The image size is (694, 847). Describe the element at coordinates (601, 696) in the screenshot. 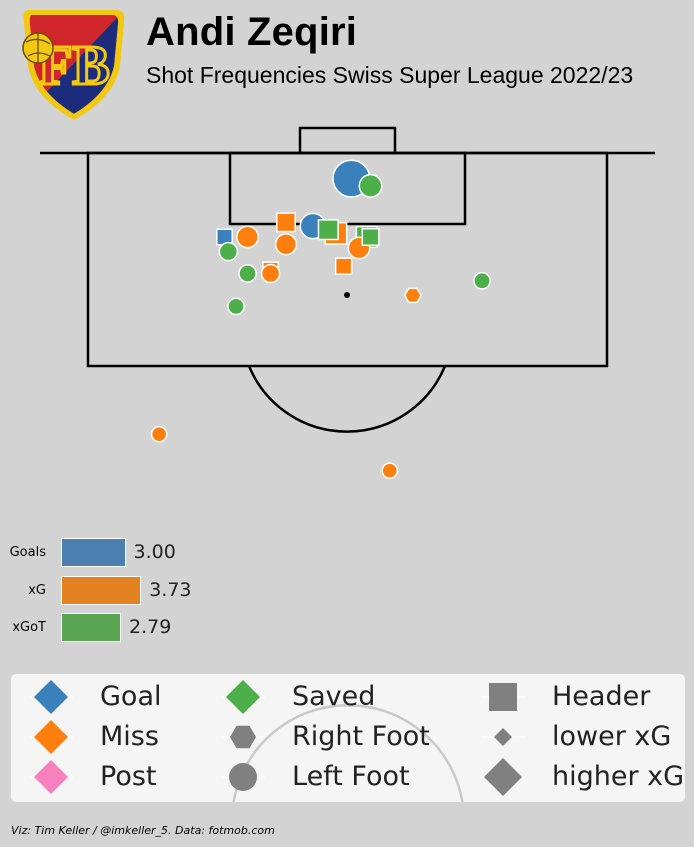

I see `legend-label: Header` at that location.